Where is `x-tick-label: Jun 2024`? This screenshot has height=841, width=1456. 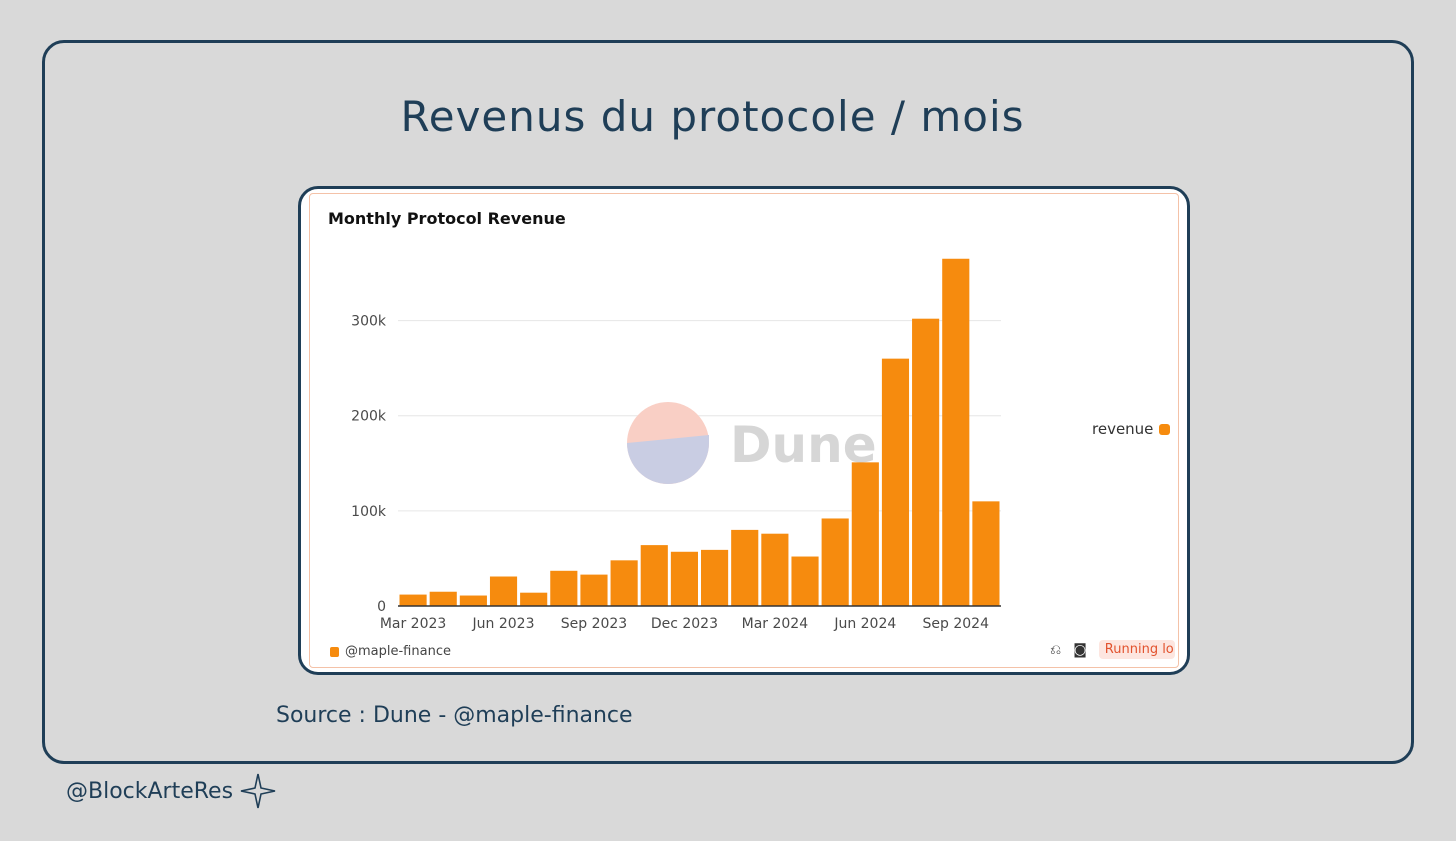
x-tick-label: Jun 2024 is located at coordinates (864, 624).